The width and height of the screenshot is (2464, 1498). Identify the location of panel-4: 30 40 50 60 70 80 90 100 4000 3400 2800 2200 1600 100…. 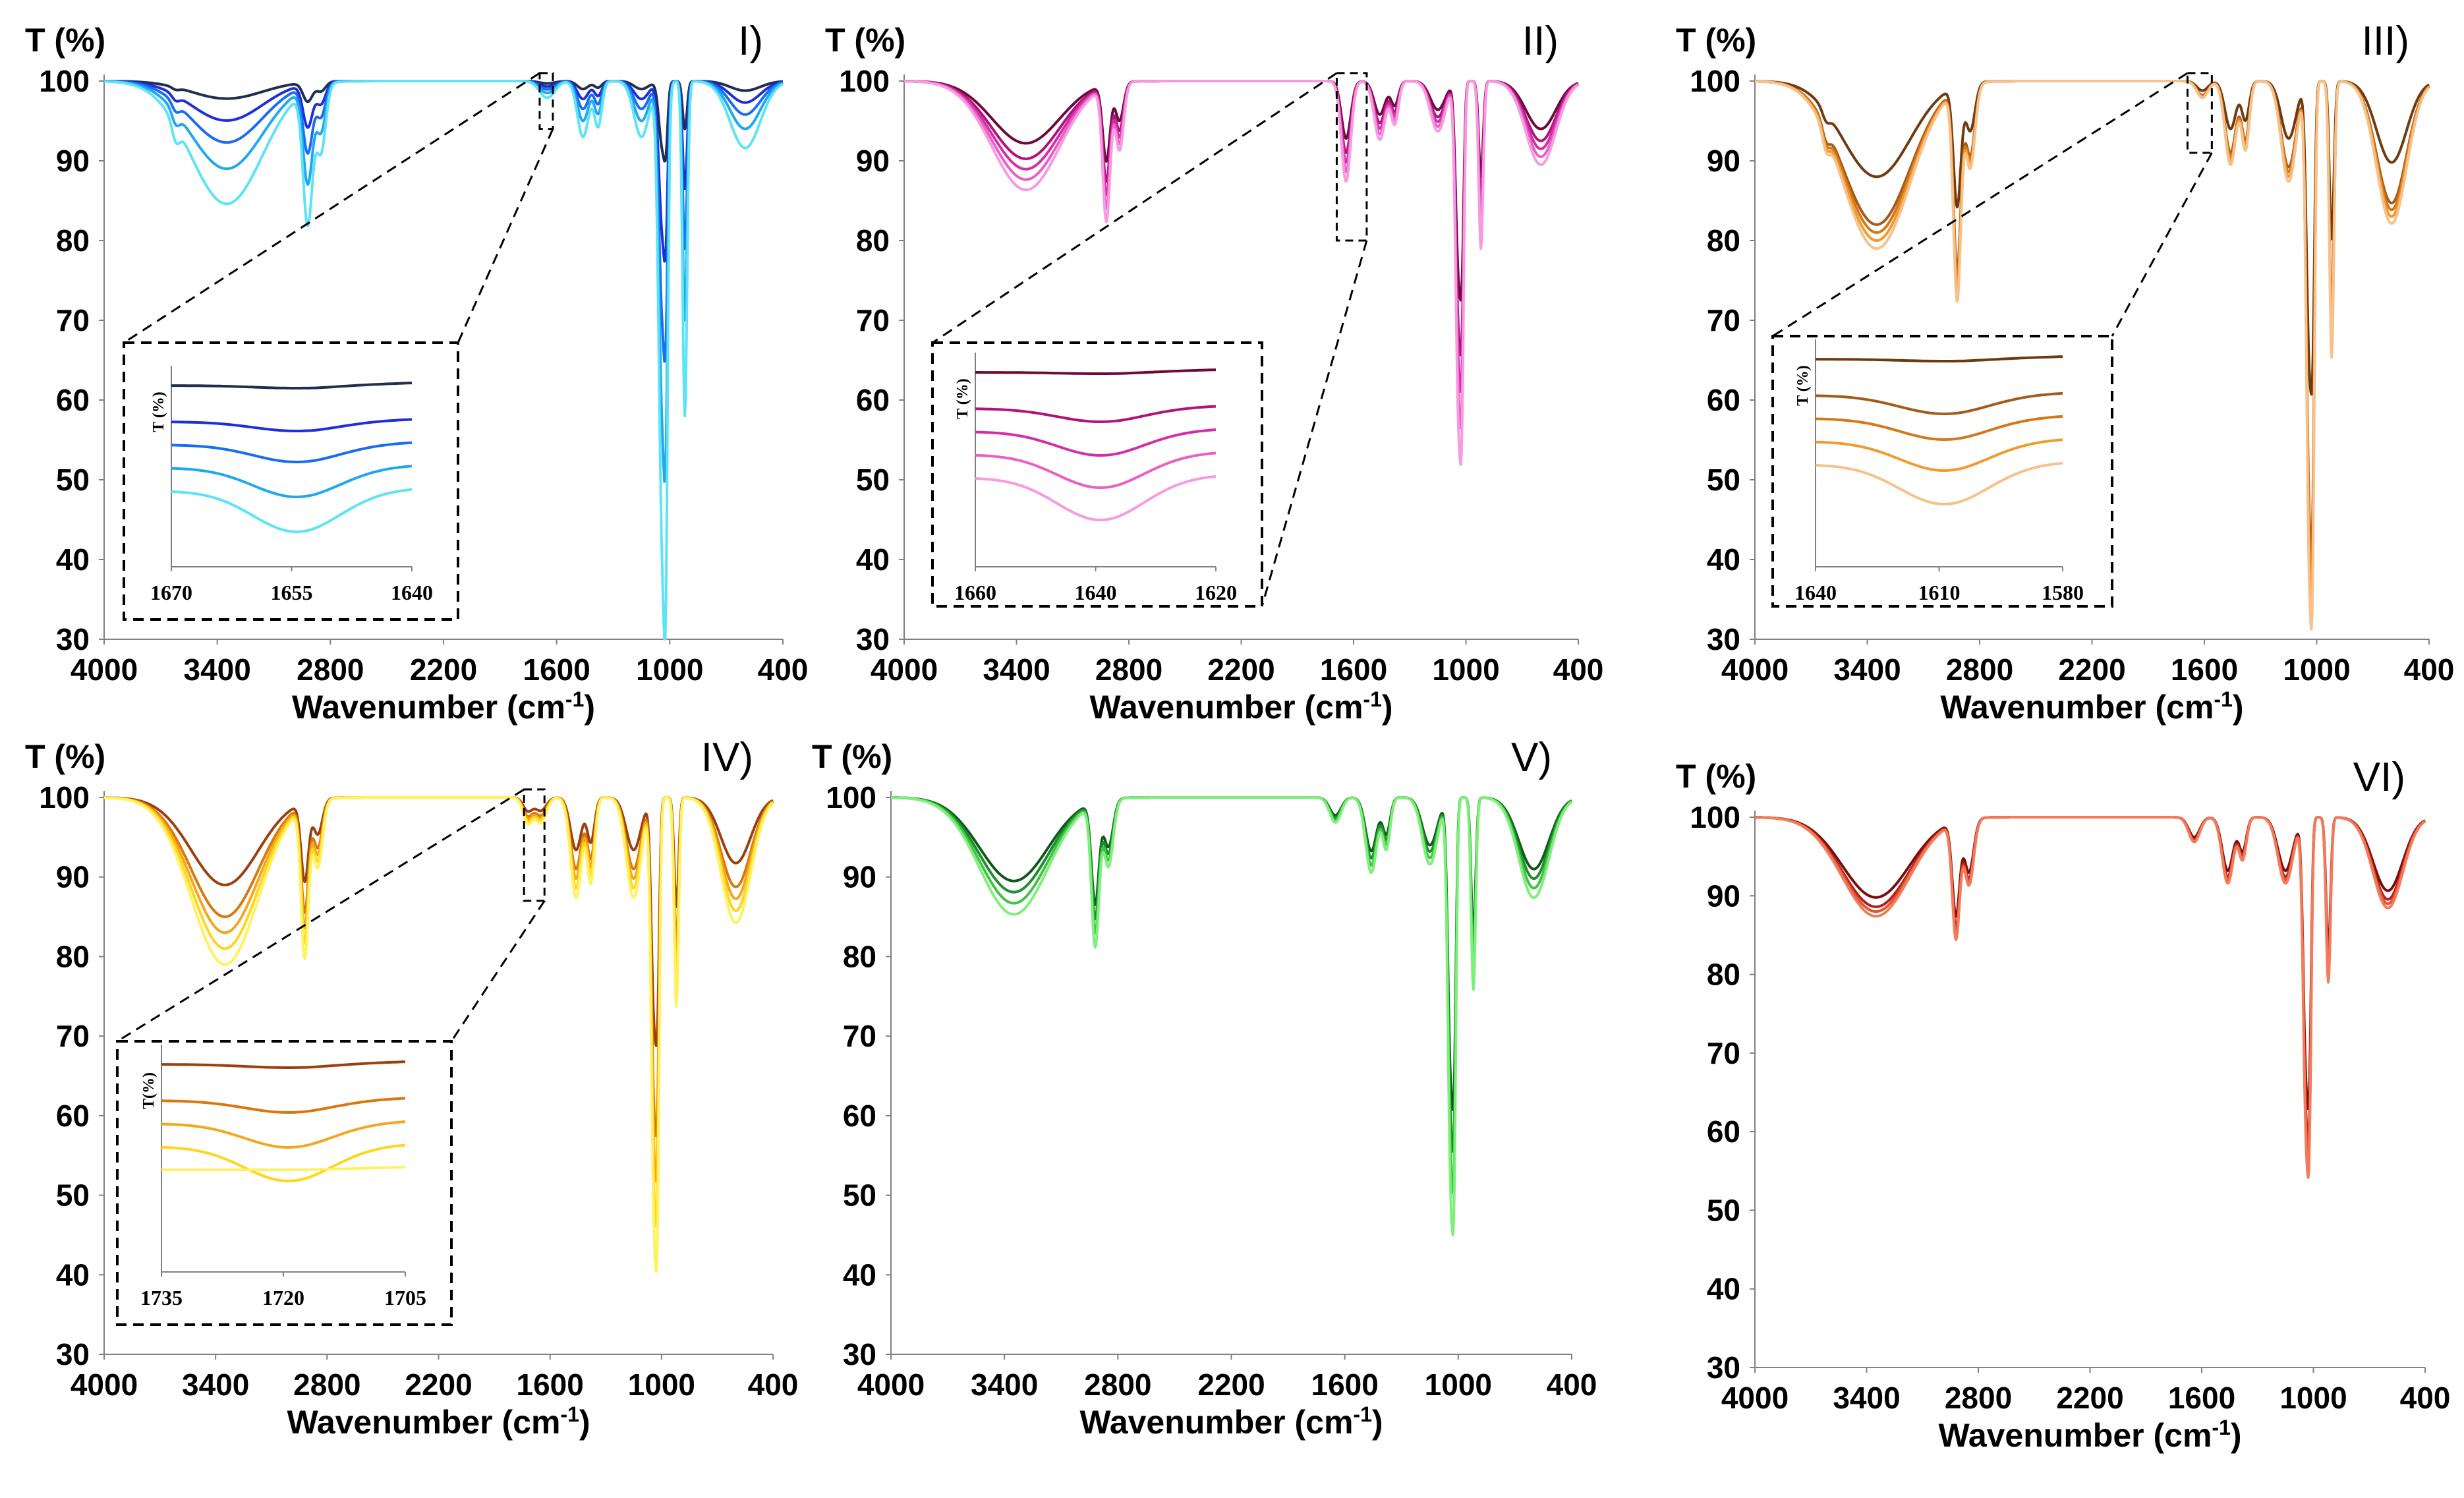
(411, 1088).